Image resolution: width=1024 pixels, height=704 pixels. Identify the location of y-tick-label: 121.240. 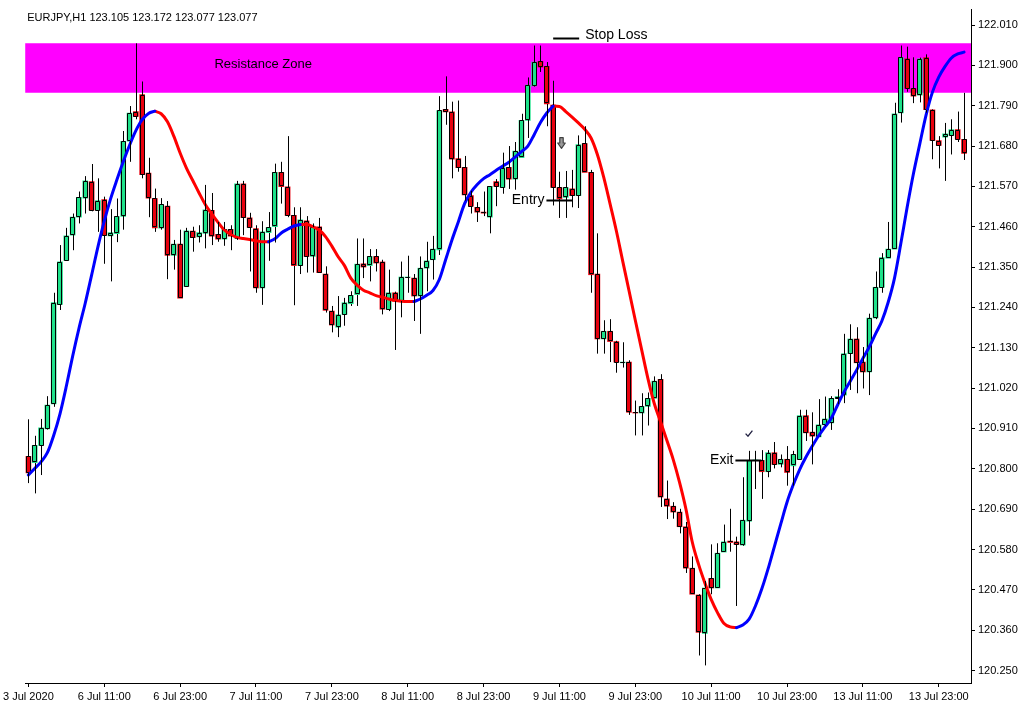
(998, 306).